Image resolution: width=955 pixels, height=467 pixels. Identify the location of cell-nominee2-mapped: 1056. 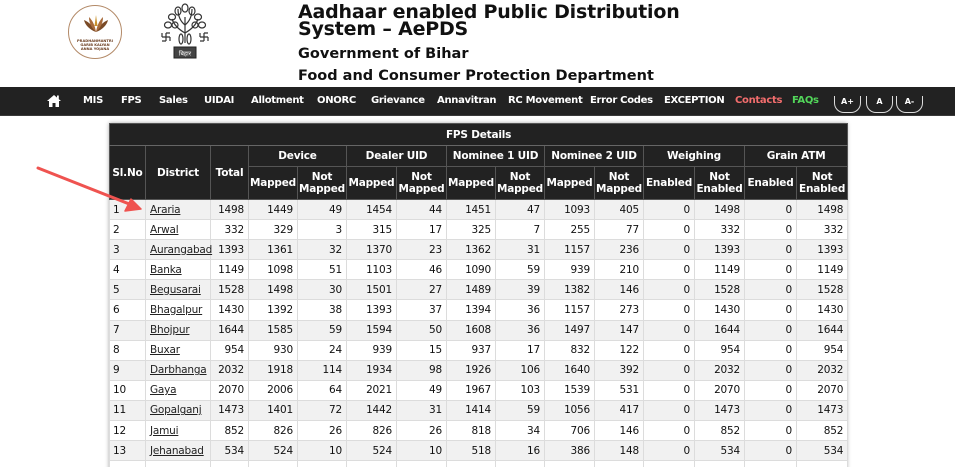
(569, 410).